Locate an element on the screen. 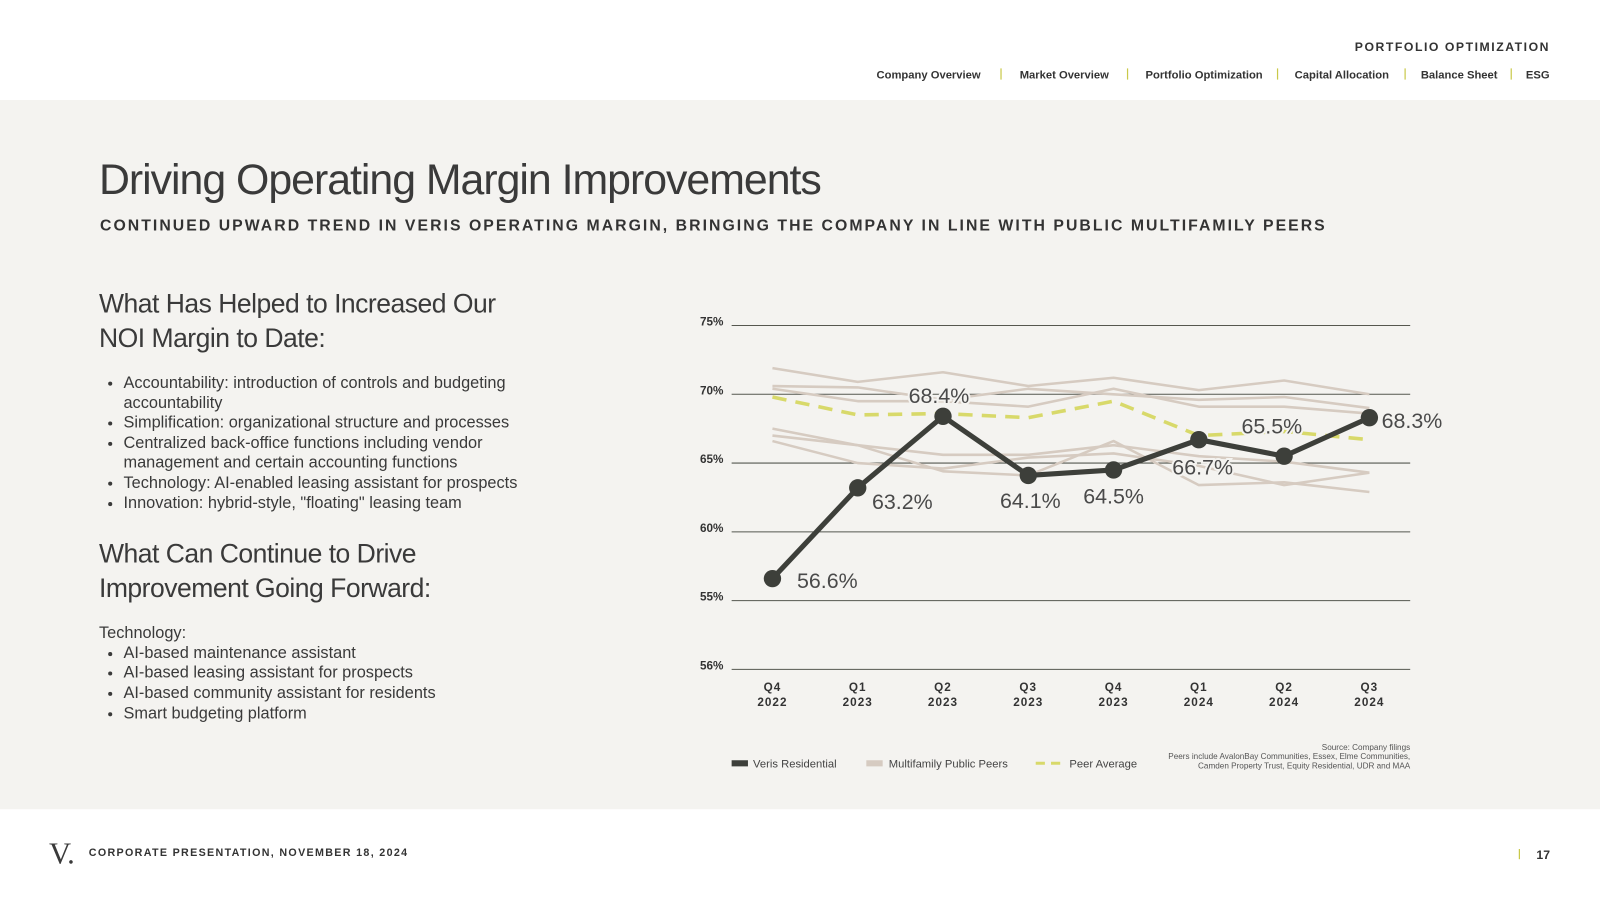  legend-label: Multifamily Public Peers is located at coordinates (948, 764).